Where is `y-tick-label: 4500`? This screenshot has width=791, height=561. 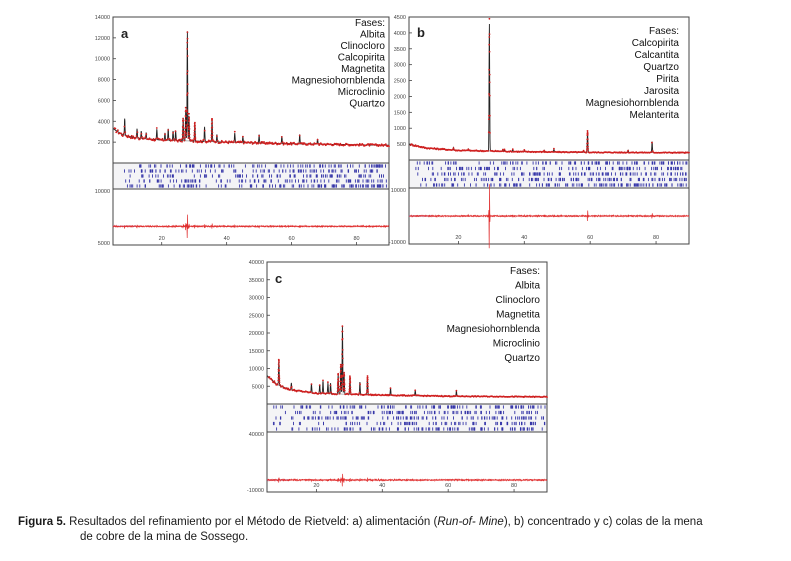 y-tick-label: 4500 is located at coordinates (400, 18).